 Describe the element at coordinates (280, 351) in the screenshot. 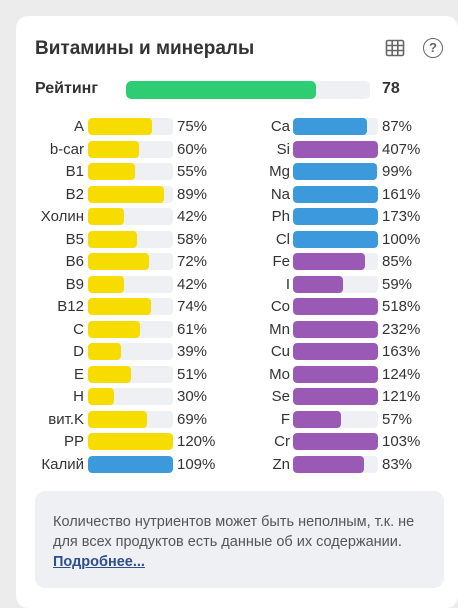

I see `nutrient-name: Cu` at that location.